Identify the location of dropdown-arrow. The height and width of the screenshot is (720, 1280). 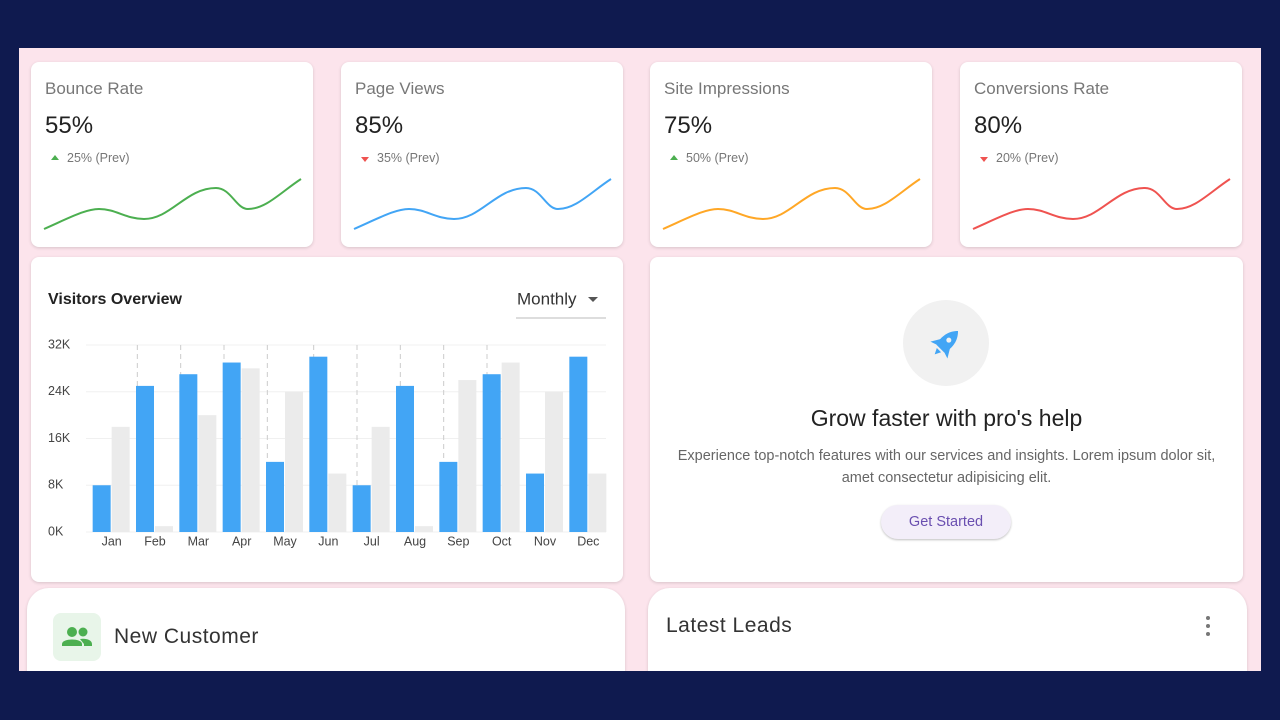
(593, 299).